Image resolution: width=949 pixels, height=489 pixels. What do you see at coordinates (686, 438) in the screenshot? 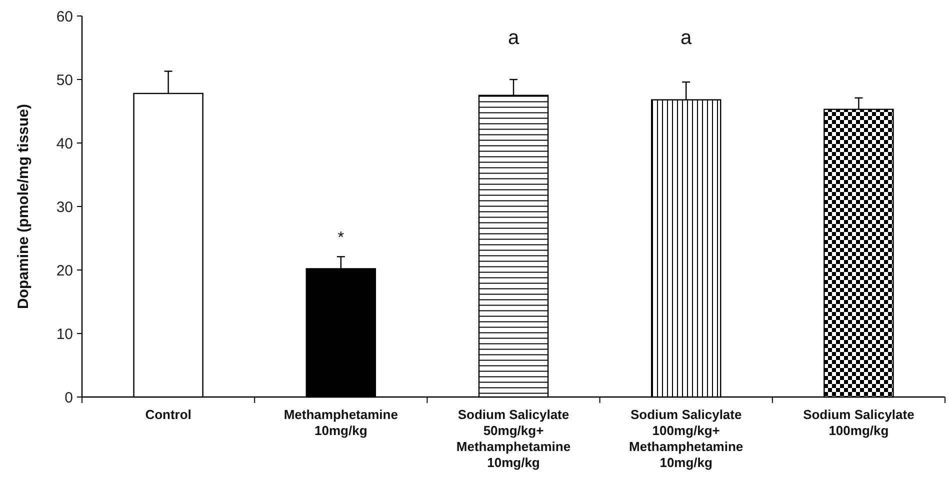
I see `x-tick-label: Sodium Salicylate 100mg/kg+ Methamphetamine 10mg/kg` at bounding box center [686, 438].